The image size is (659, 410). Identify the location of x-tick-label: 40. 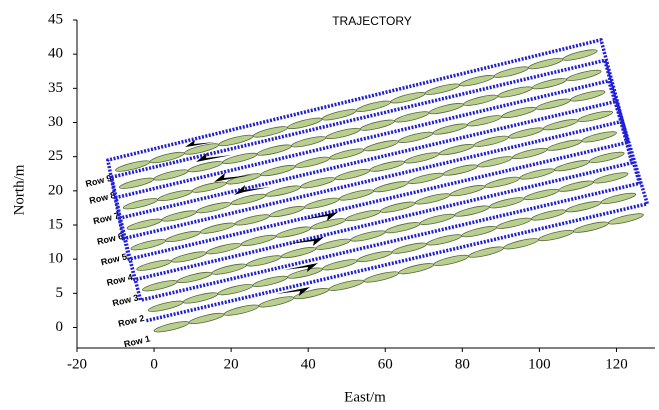
(308, 364).